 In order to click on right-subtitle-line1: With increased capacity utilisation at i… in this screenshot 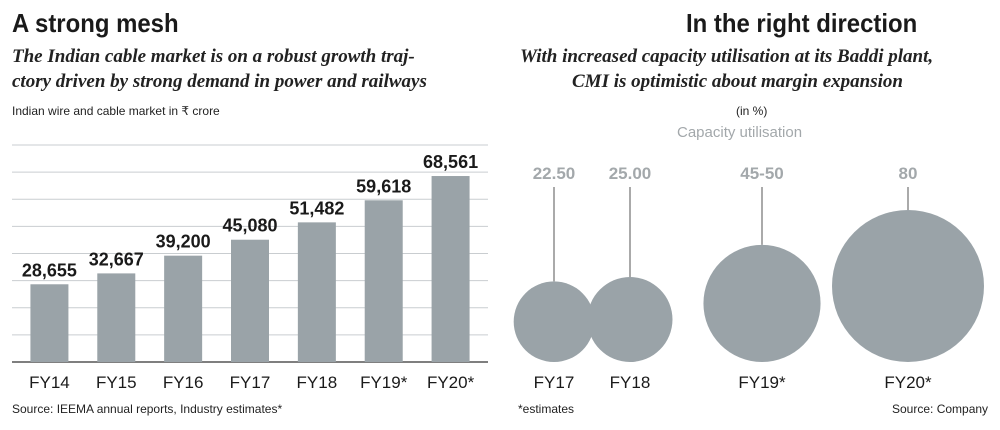, I will do `click(727, 56)`.